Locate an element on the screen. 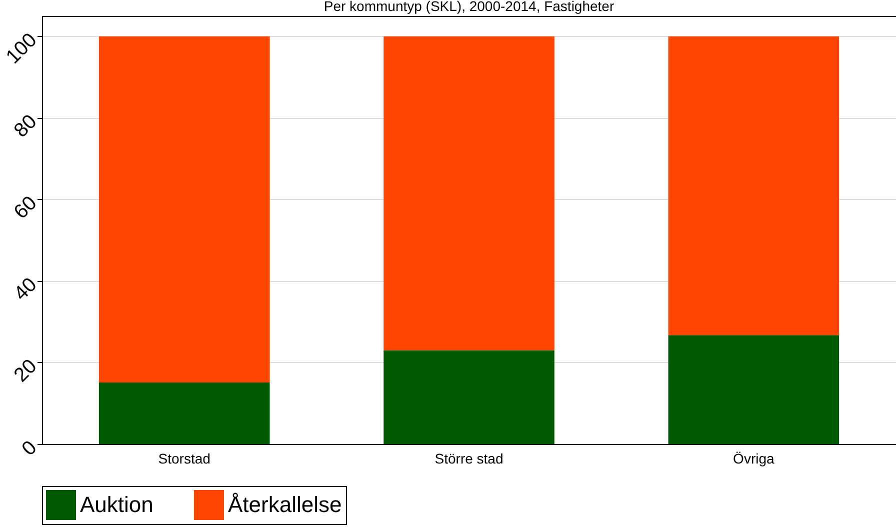 This screenshot has height=527, width=896. y-tick-label: 100 is located at coordinates (22, 48).